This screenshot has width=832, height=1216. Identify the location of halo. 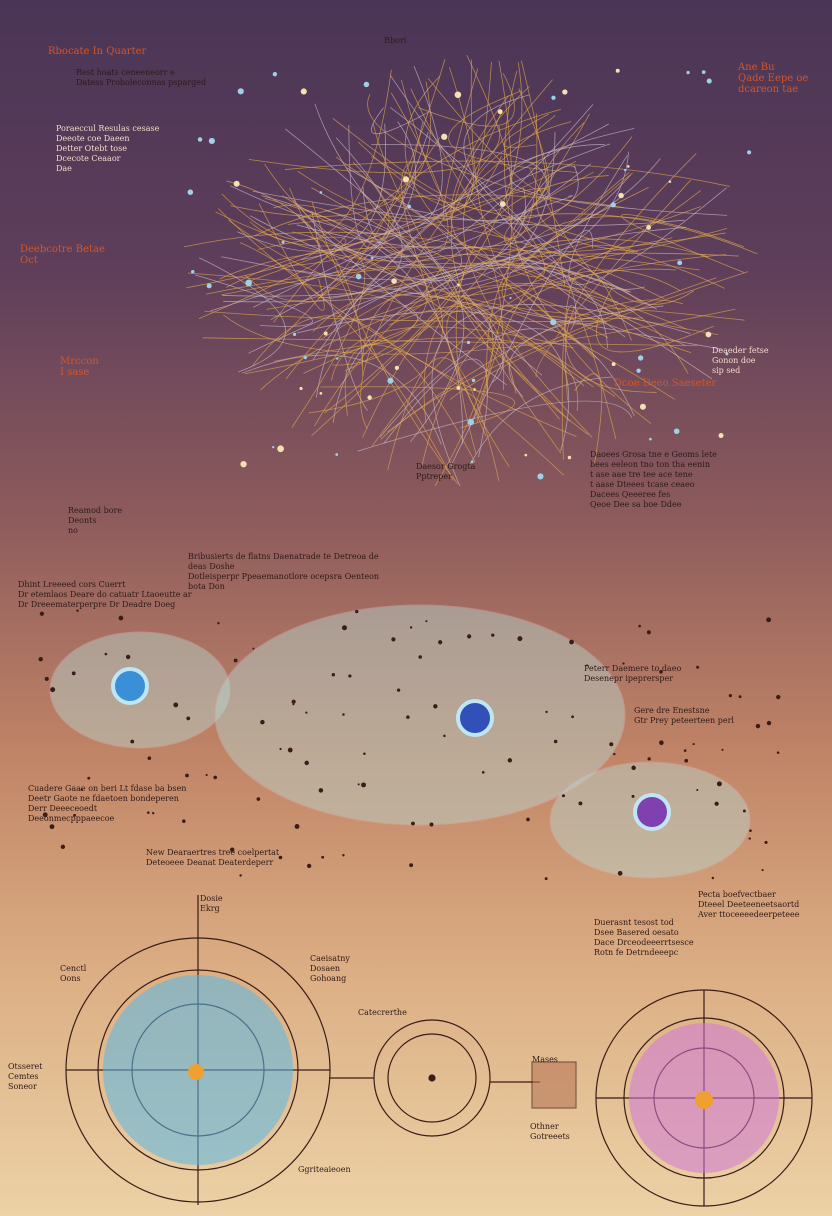
(420, 715).